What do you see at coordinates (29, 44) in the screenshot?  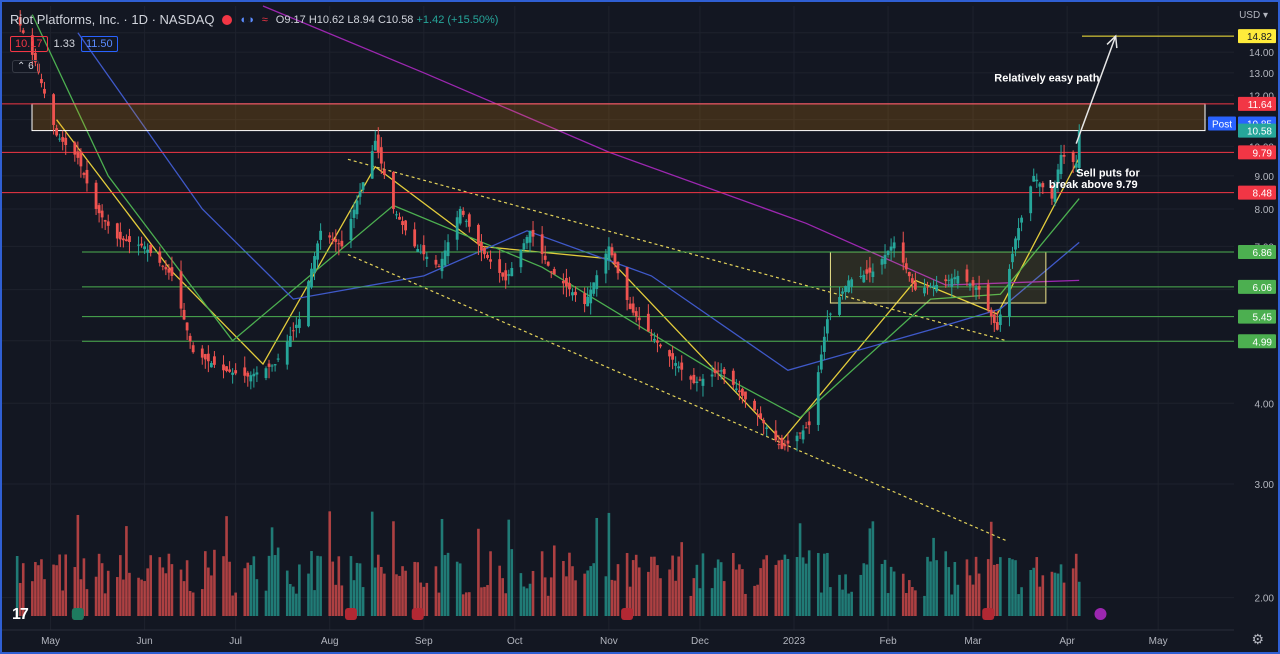 I see `bid-price: 10.17` at bounding box center [29, 44].